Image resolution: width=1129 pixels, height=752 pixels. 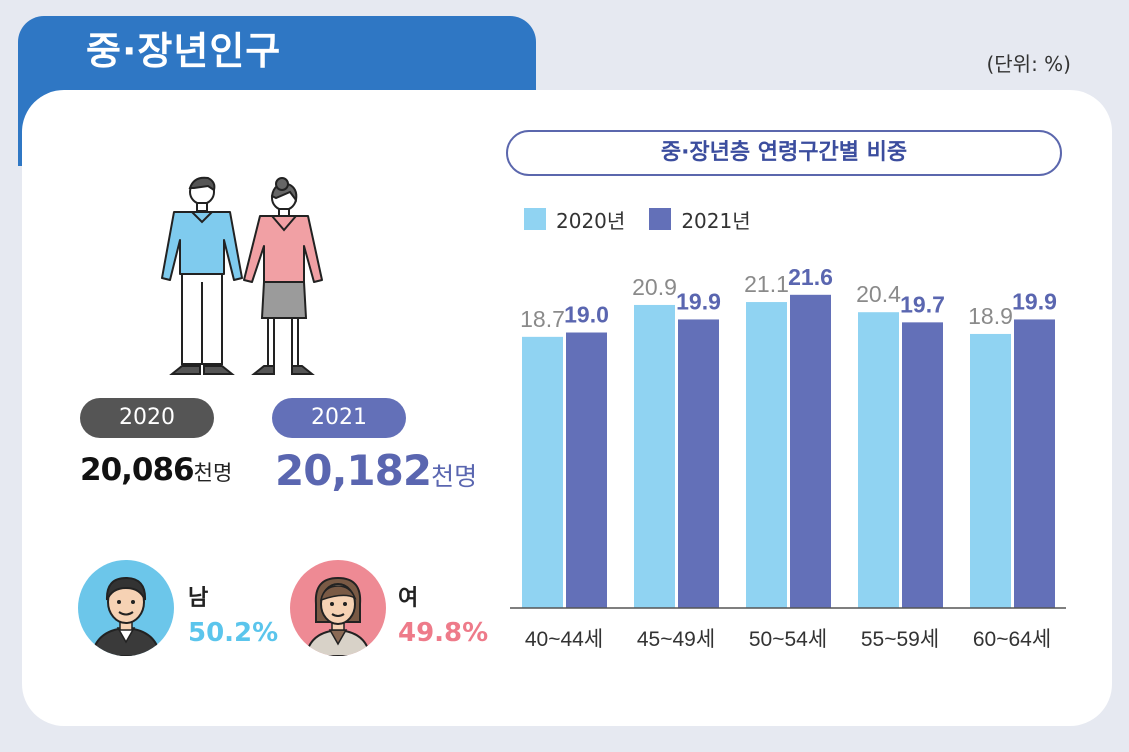 What do you see at coordinates (1012, 639) in the screenshot?
I see `x-tick-label: 60~64세` at bounding box center [1012, 639].